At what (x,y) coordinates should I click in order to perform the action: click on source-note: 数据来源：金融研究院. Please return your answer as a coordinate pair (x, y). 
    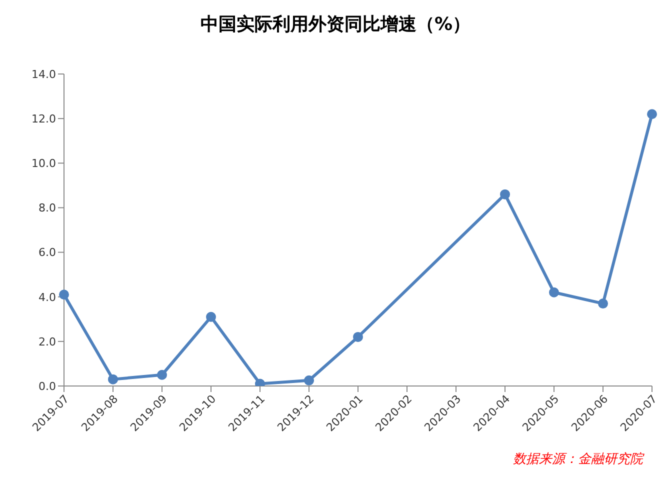
    Looking at the image, I should click on (578, 459).